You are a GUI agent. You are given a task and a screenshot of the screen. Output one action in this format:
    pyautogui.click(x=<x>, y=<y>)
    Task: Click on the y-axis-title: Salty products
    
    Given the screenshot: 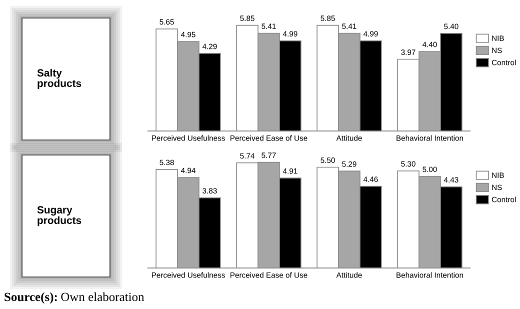 What is the action you would take?
    pyautogui.click(x=59, y=79)
    